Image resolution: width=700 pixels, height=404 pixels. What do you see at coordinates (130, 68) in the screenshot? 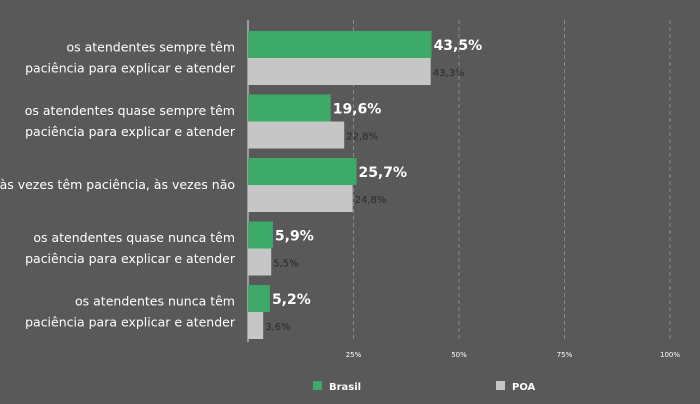
I see `category-label-0-1: paciência para explicar e atender` at bounding box center [130, 68].